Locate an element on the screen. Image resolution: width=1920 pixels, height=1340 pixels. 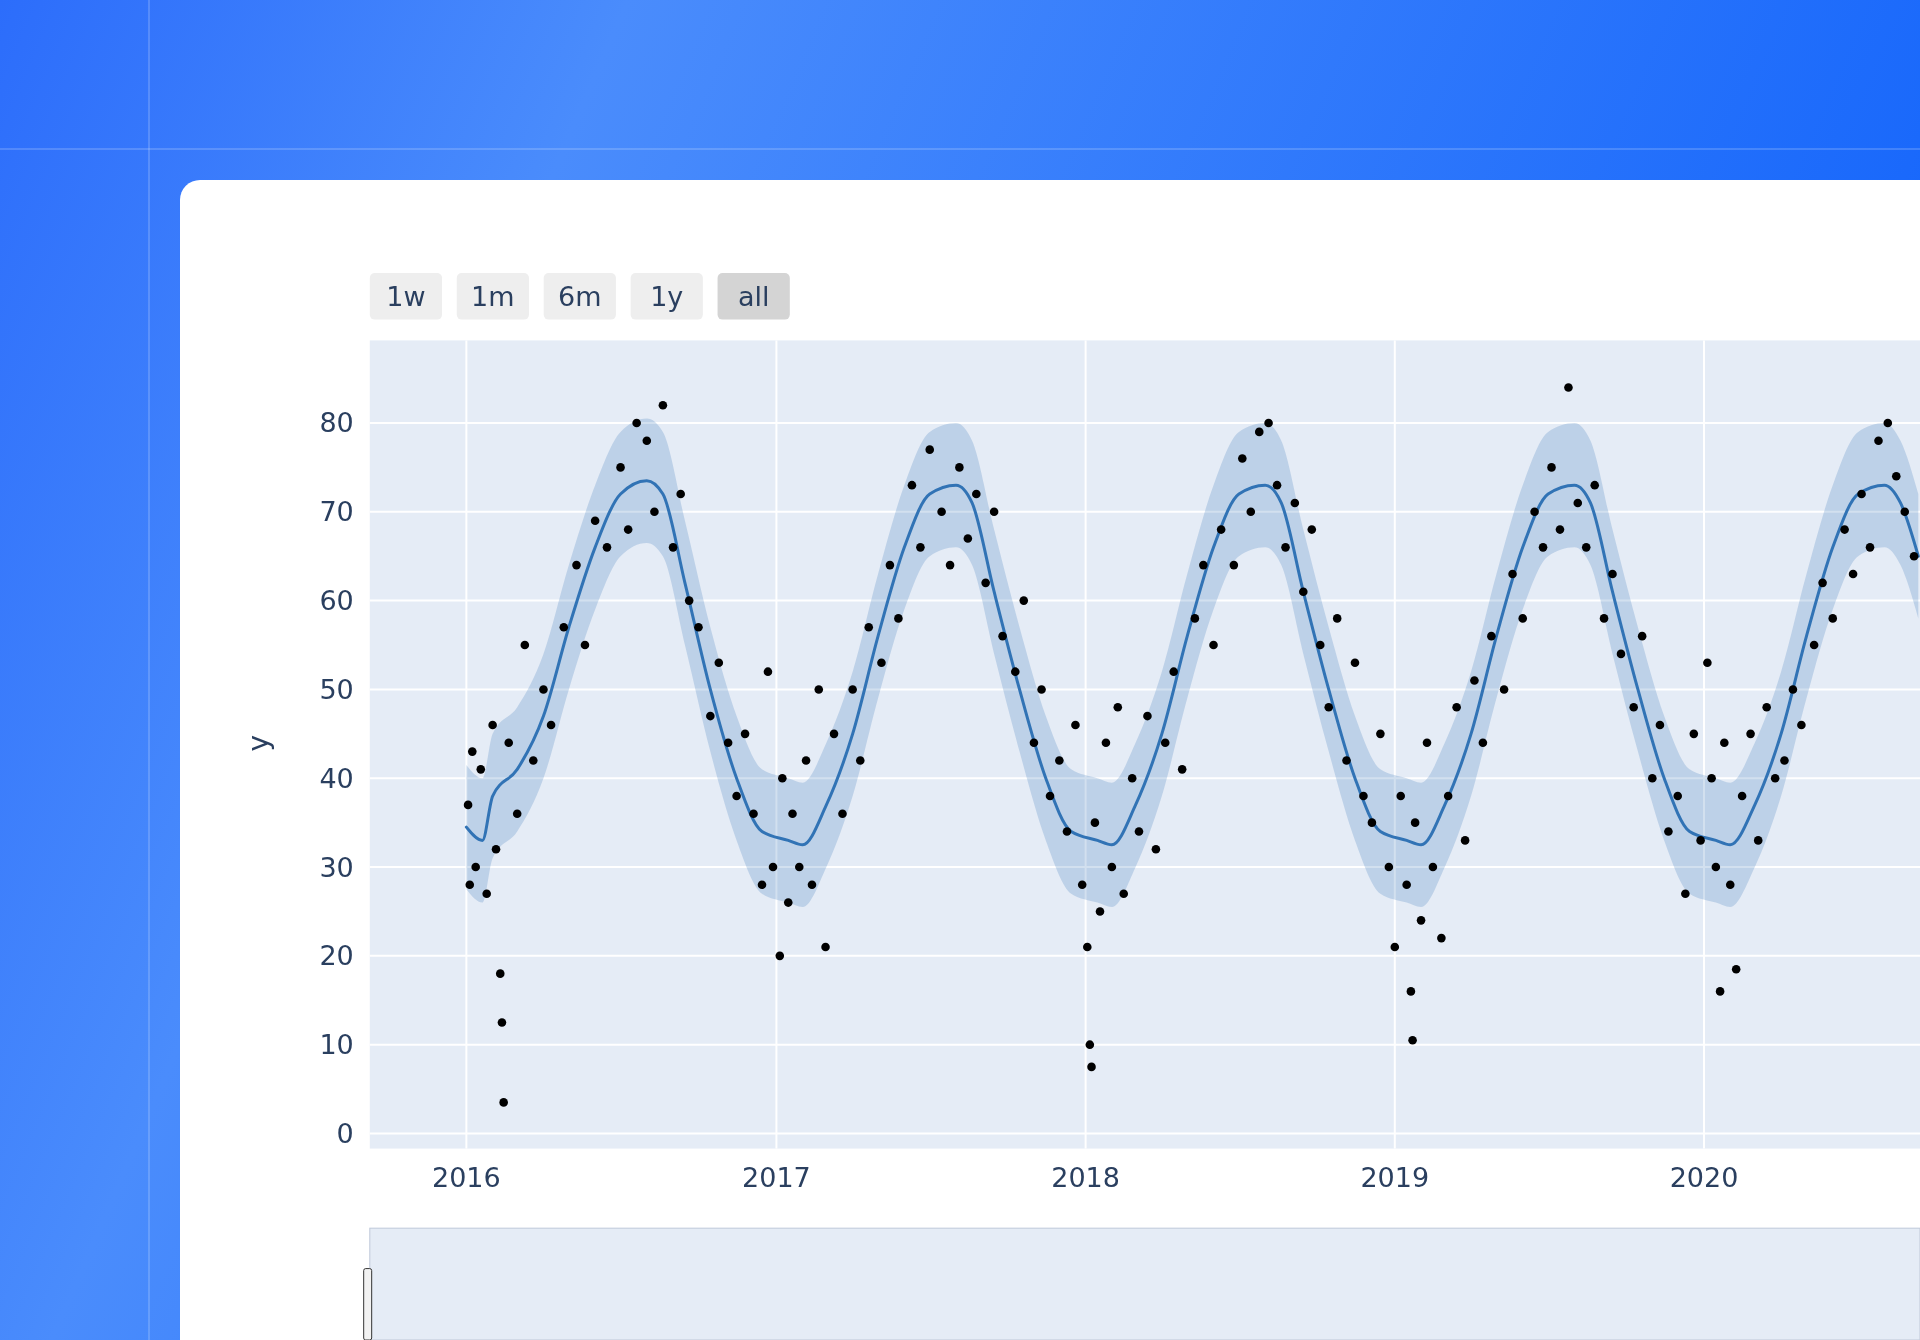
y-tick-label: 0 is located at coordinates (345, 1133).